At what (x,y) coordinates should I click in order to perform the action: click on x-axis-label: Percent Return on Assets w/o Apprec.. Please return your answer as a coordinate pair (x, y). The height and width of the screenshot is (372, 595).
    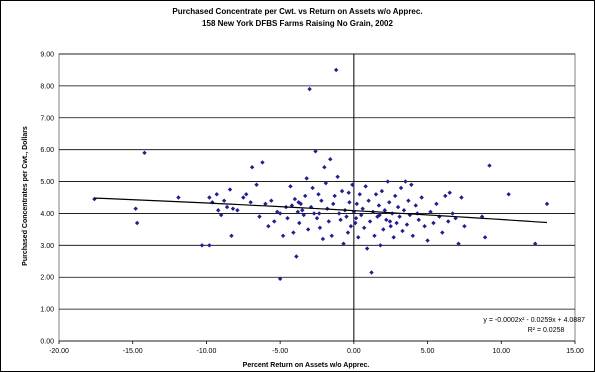
    Looking at the image, I should click on (306, 365).